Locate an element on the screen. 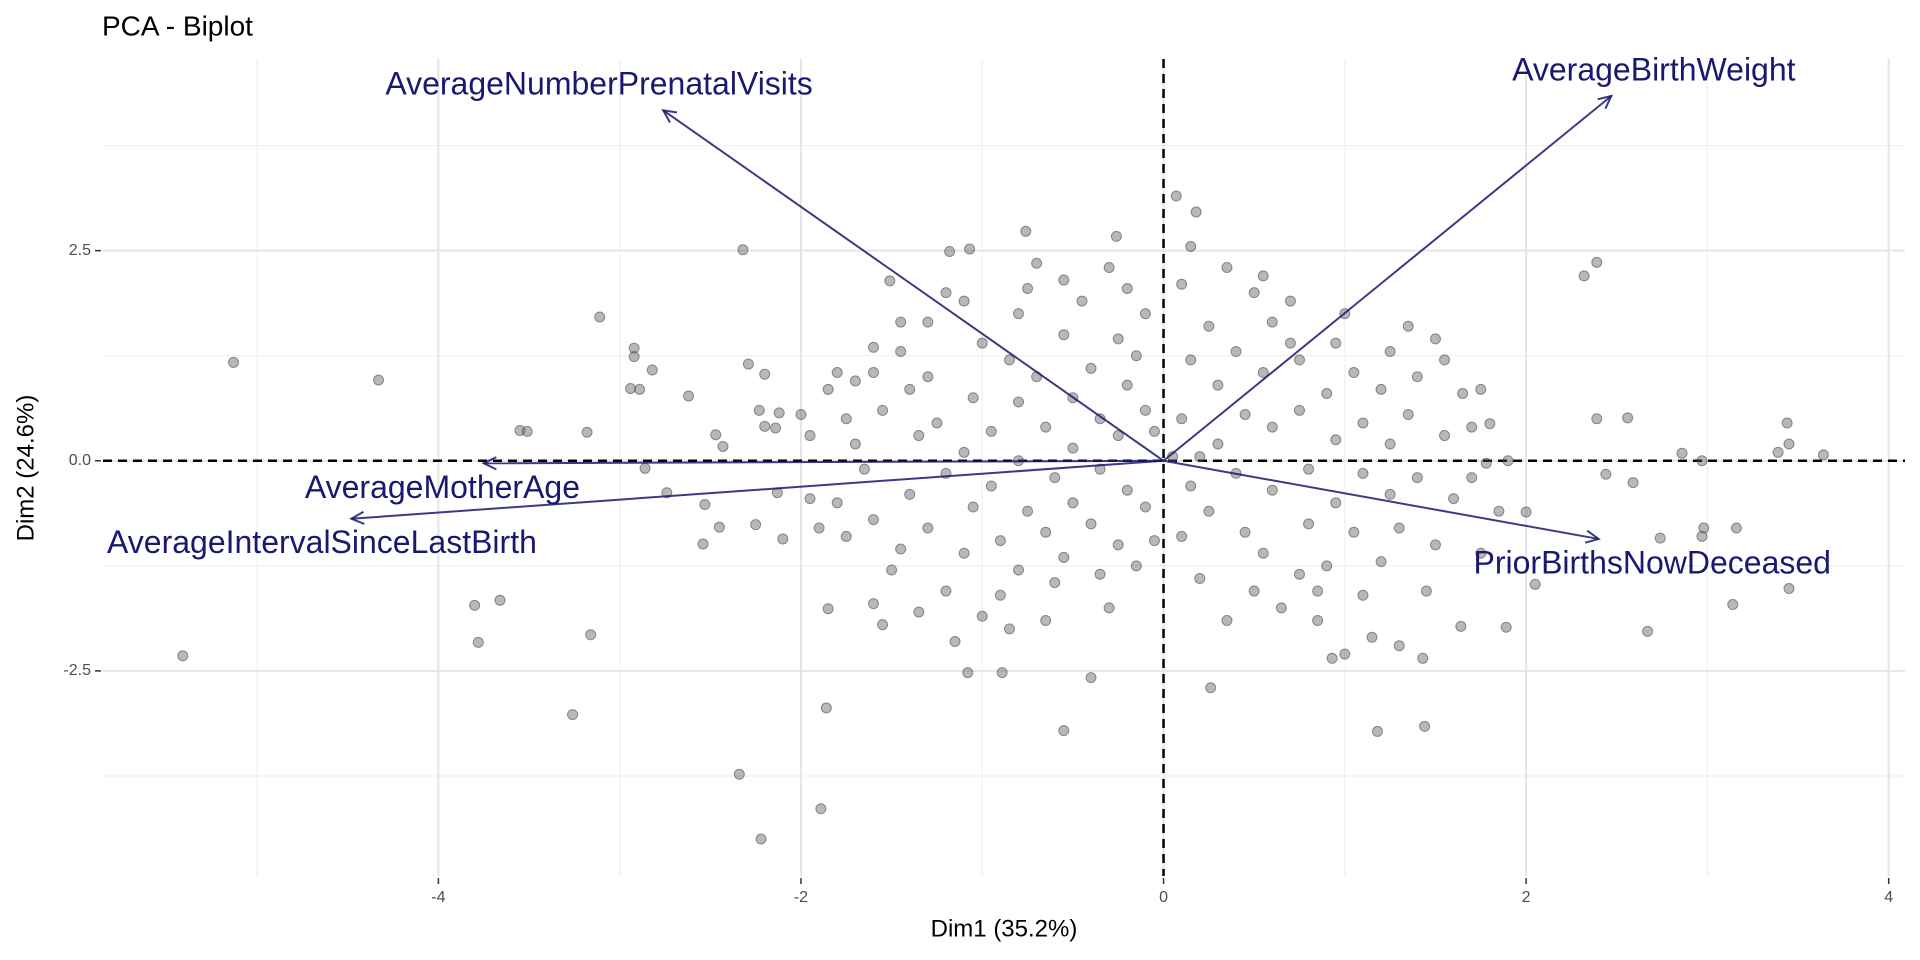  y-tick-label: 2.5 is located at coordinates (80, 250).